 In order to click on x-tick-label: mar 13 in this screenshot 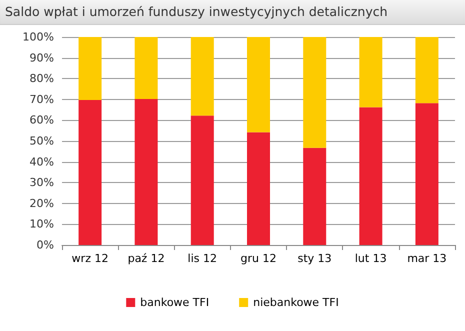, I will do `click(427, 258)`.